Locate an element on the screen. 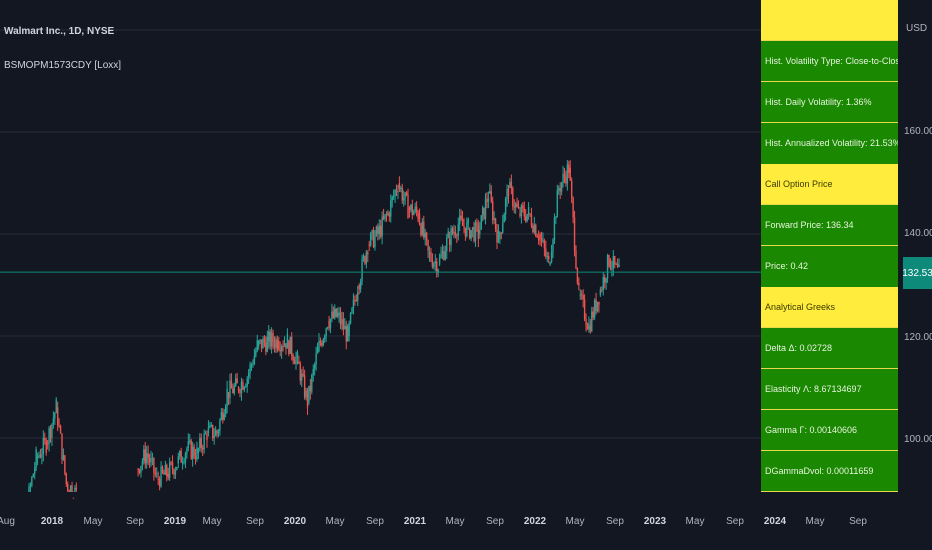  table-row: Forward Price: 136.34 is located at coordinates (829, 224).